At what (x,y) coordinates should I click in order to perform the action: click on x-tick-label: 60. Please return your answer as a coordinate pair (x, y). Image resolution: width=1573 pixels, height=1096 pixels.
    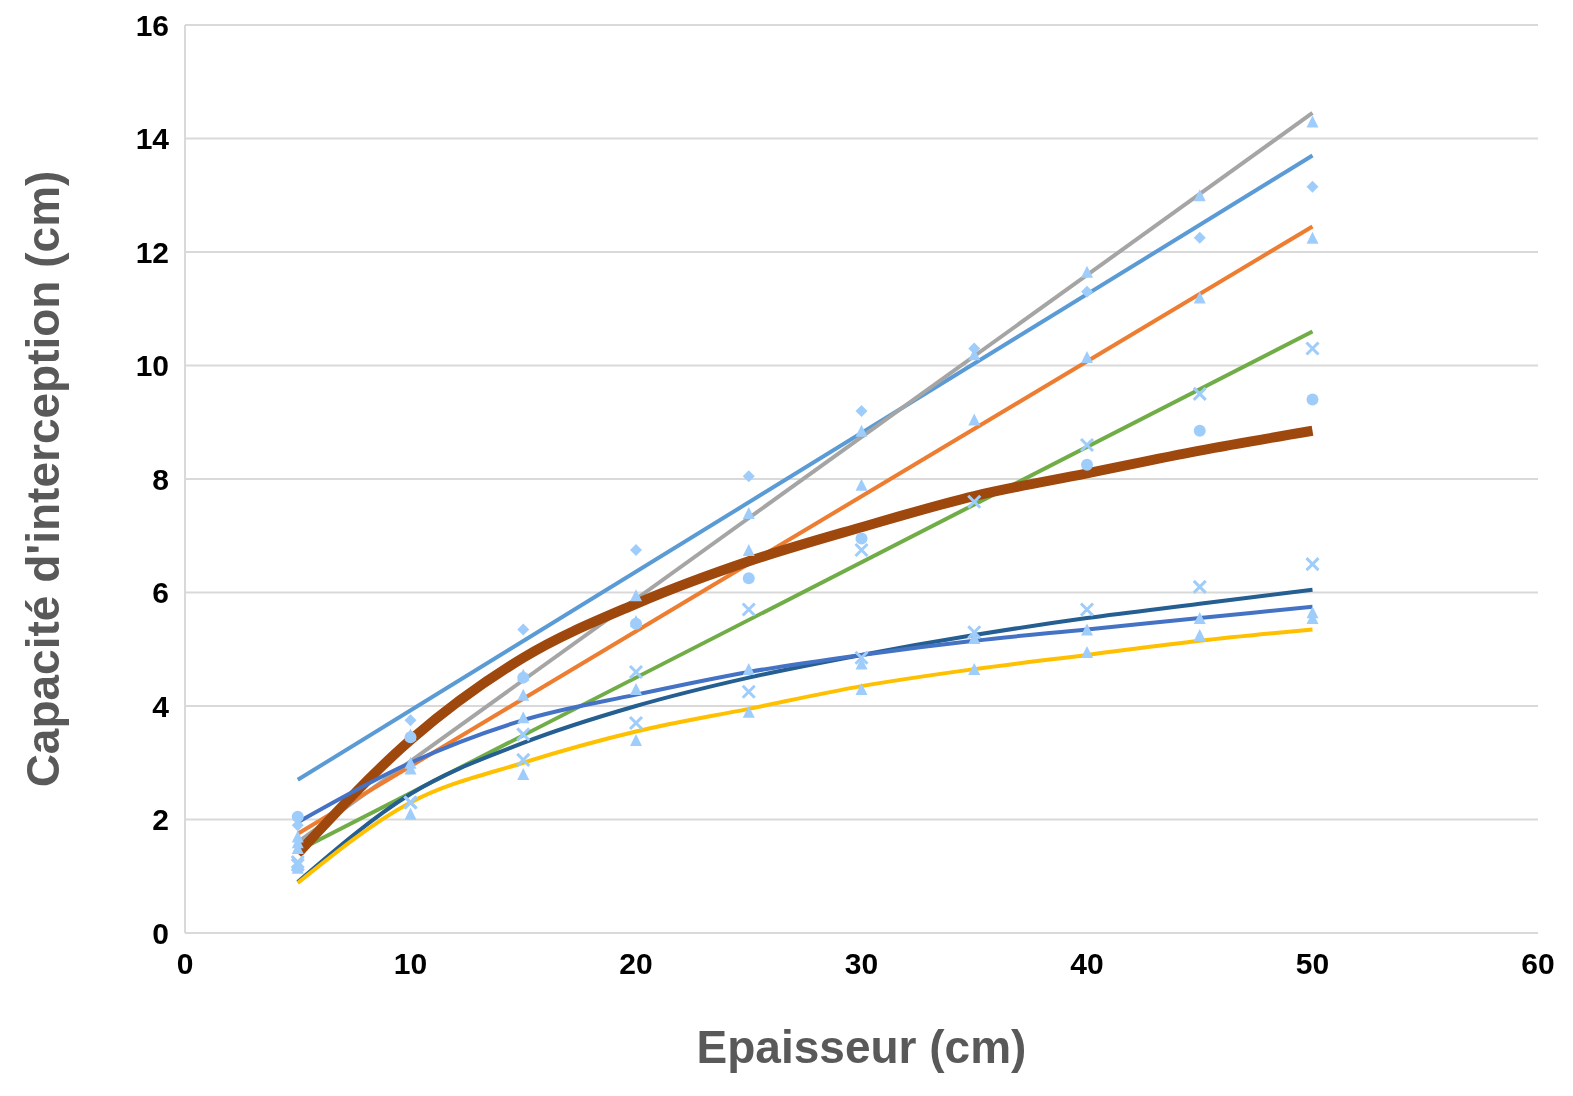
    Looking at the image, I should click on (1538, 964).